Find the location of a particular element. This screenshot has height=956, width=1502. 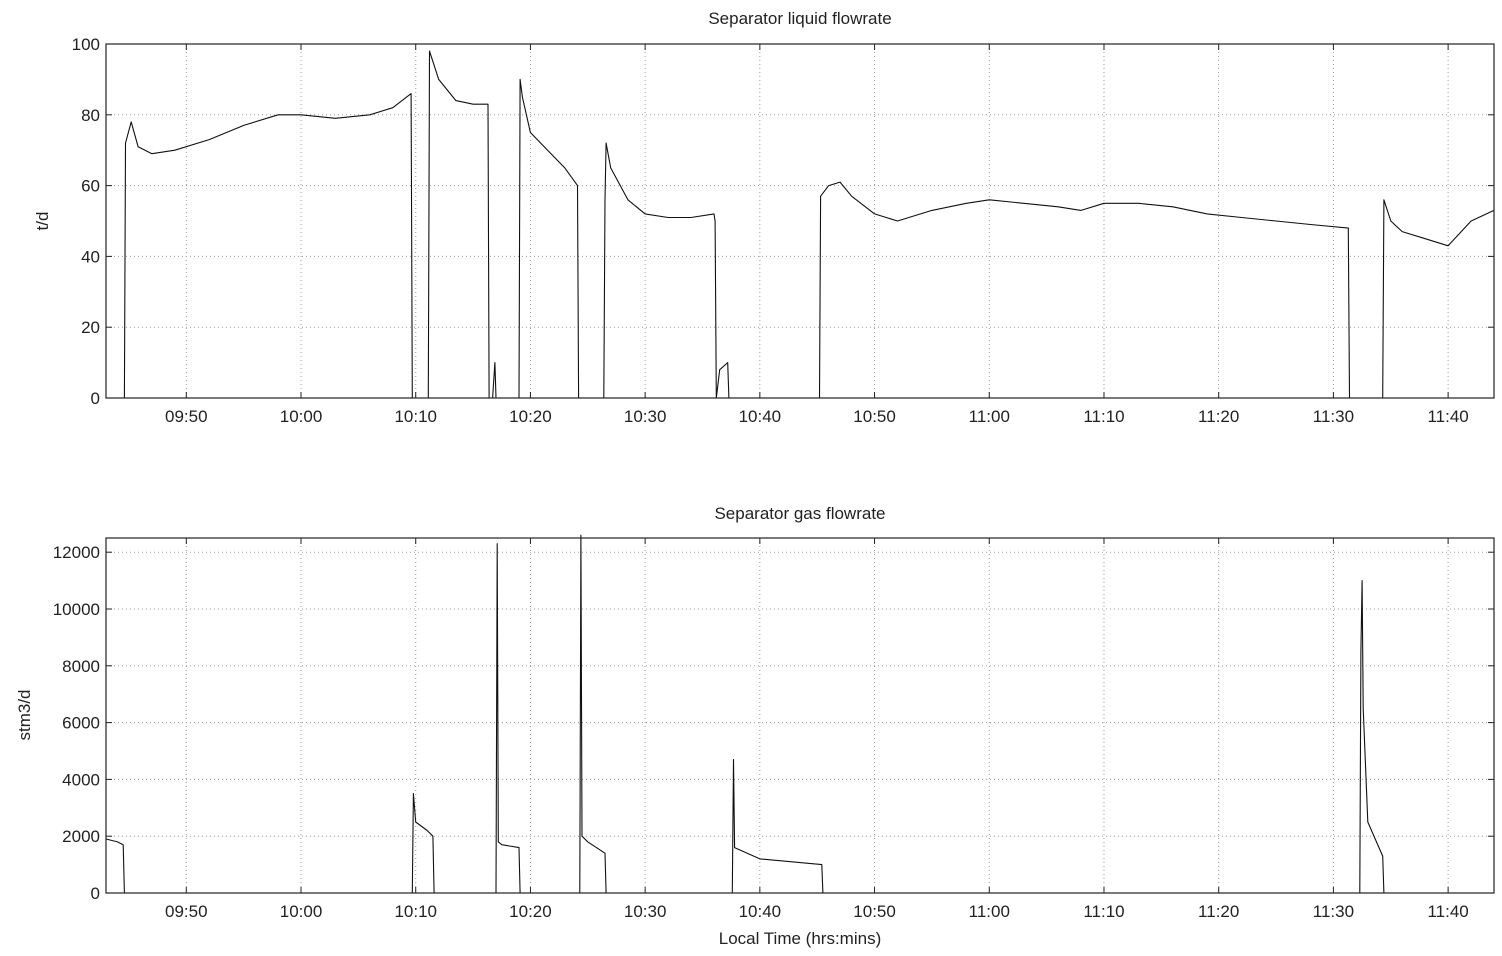

liquid-x-tick-label: 11:00 is located at coordinates (989, 416).